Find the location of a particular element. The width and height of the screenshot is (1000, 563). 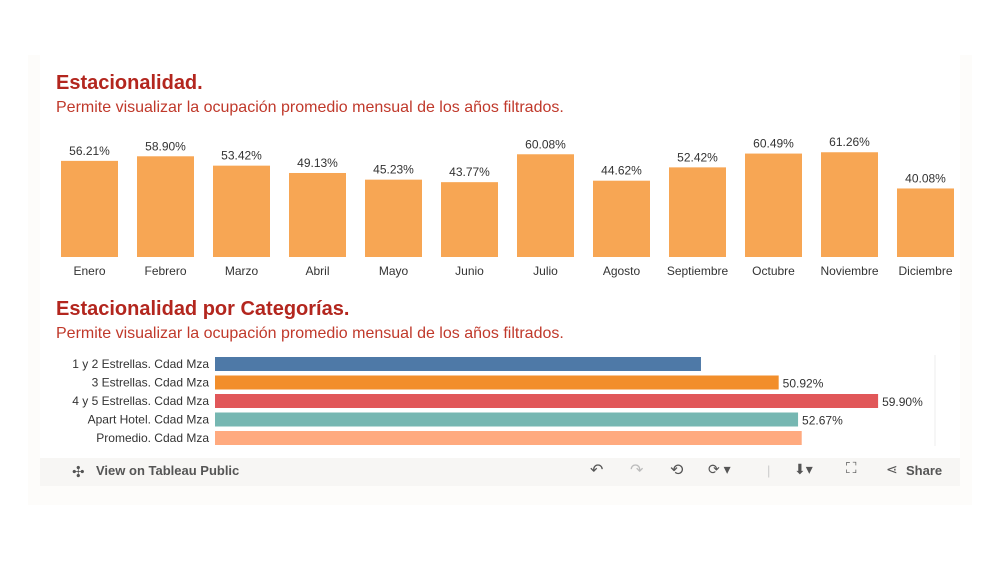

redo-icon: ↷ is located at coordinates (637, 470).